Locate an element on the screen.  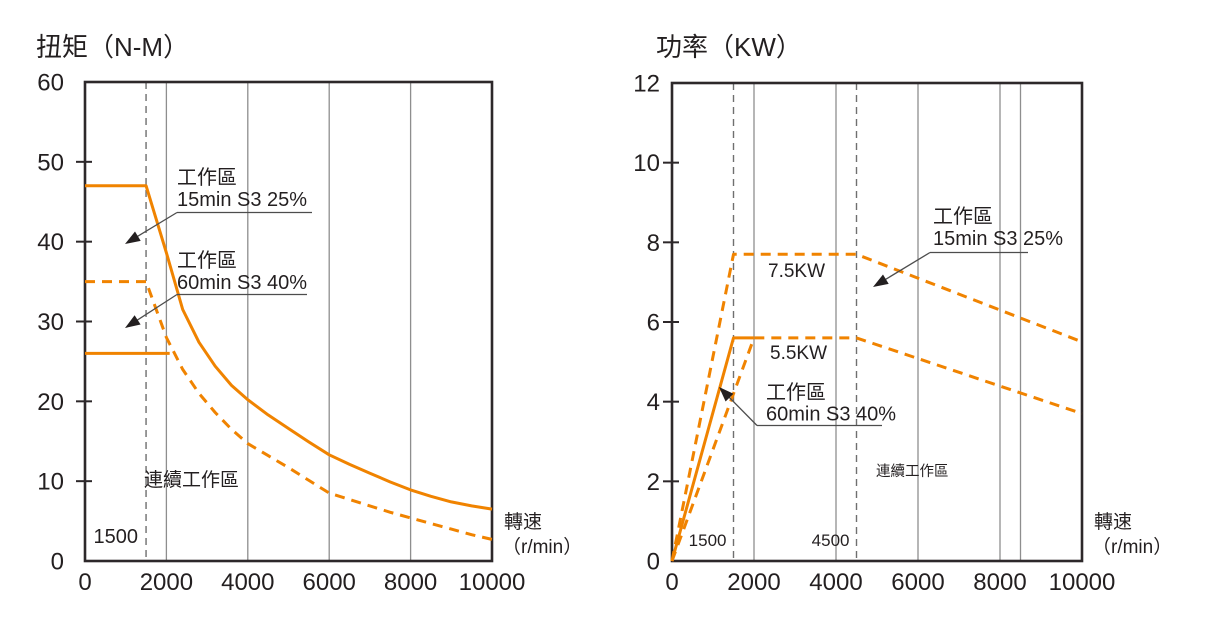
y-tick-label-20: 20 is located at coordinates (50, 402).